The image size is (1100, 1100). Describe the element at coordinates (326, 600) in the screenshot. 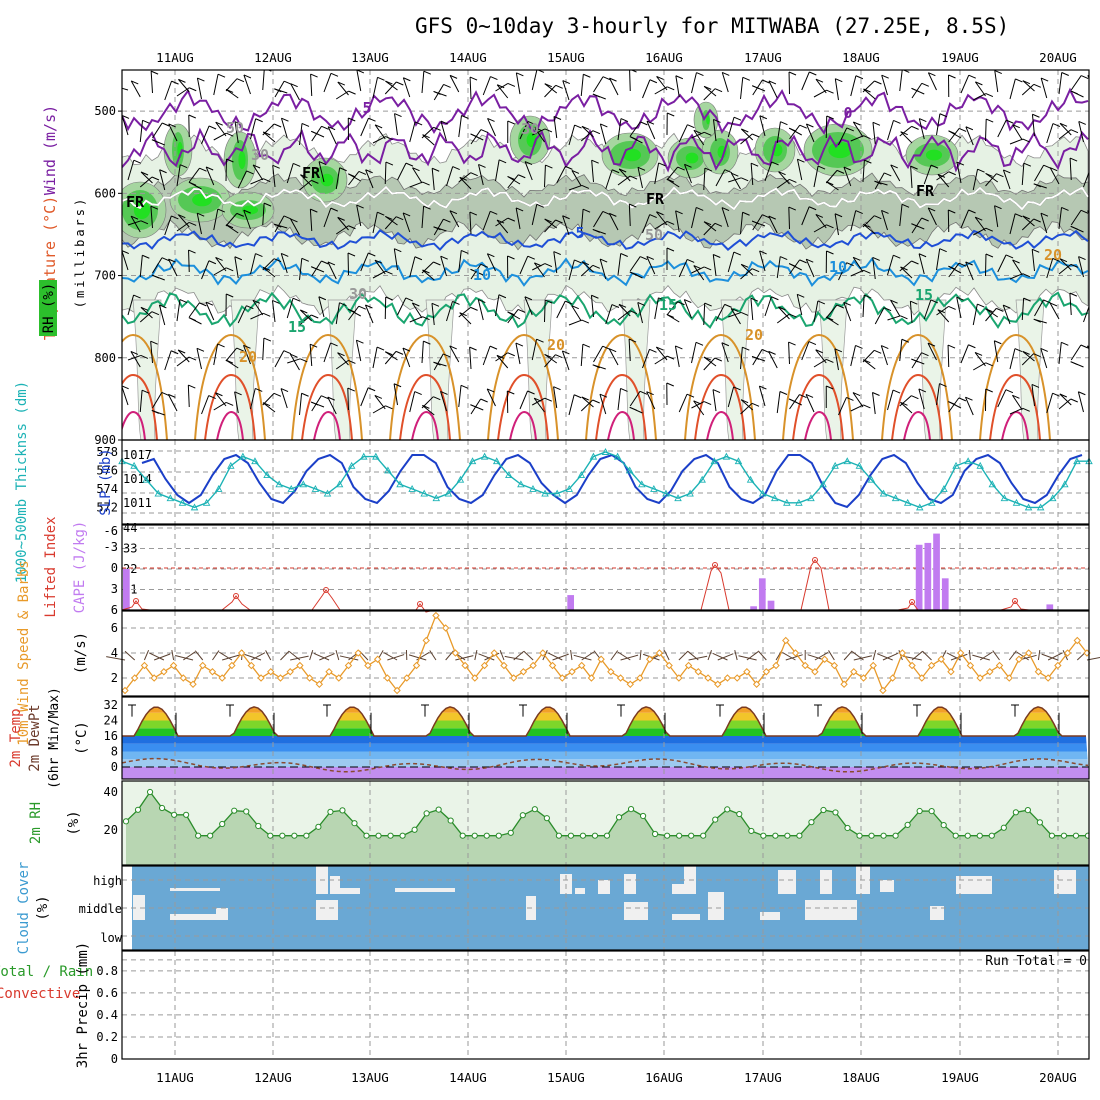

I see `li-line` at that location.